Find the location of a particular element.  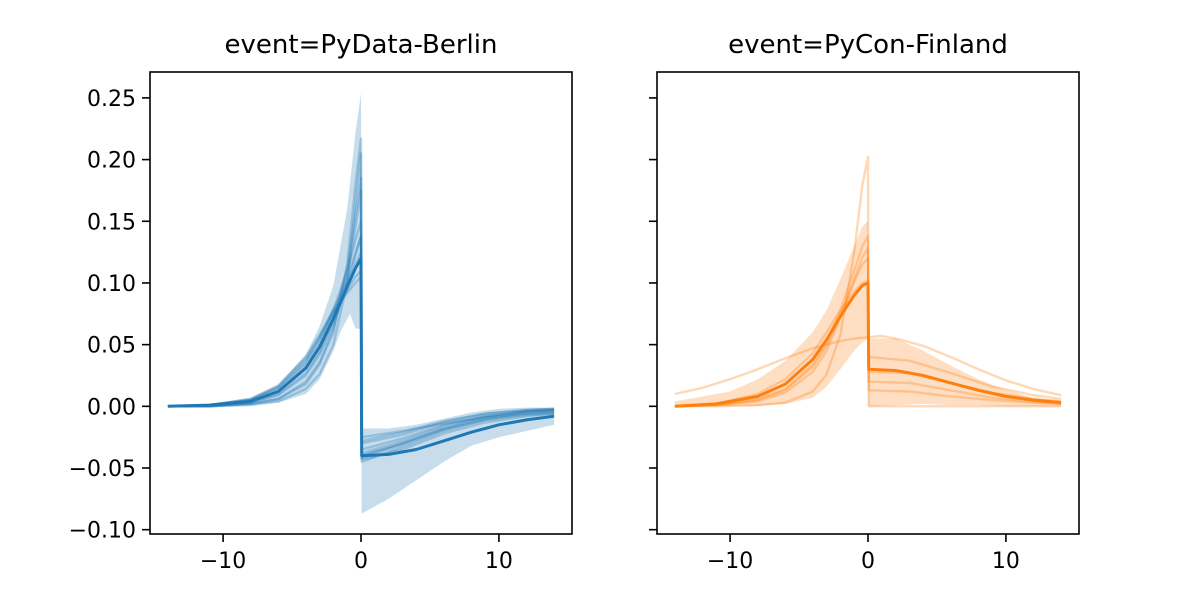

y-axis-ticks is located at coordinates (653, 314).